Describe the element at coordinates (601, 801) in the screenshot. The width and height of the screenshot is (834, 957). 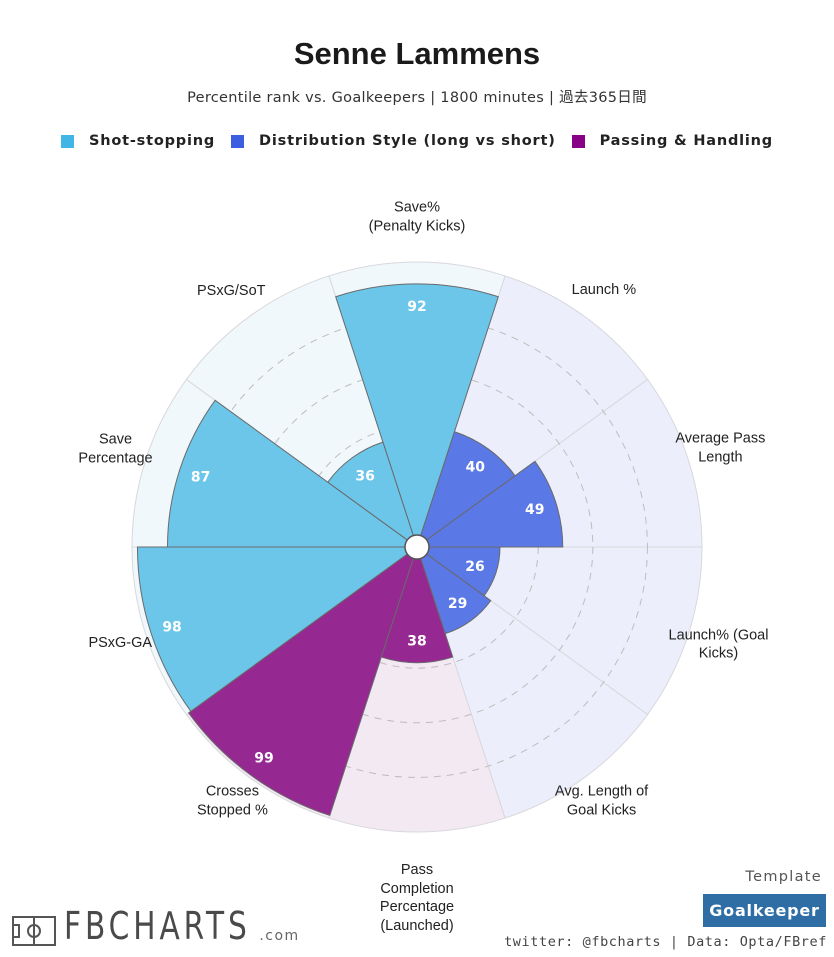
I see `category-label-4: Avg. Length of Goal Kicks` at that location.